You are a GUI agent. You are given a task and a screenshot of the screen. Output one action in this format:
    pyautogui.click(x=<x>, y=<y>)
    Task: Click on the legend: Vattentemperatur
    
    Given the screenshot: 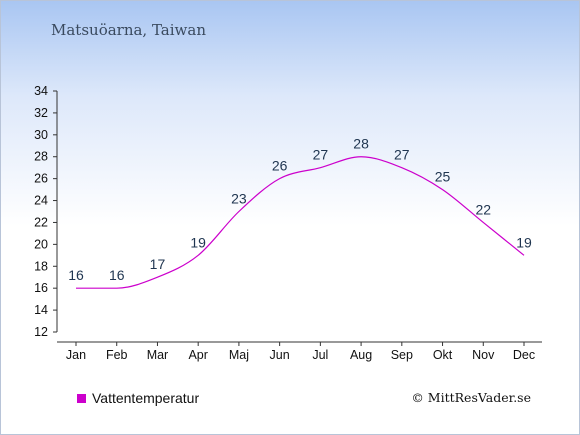 What is the action you would take?
    pyautogui.click(x=138, y=398)
    